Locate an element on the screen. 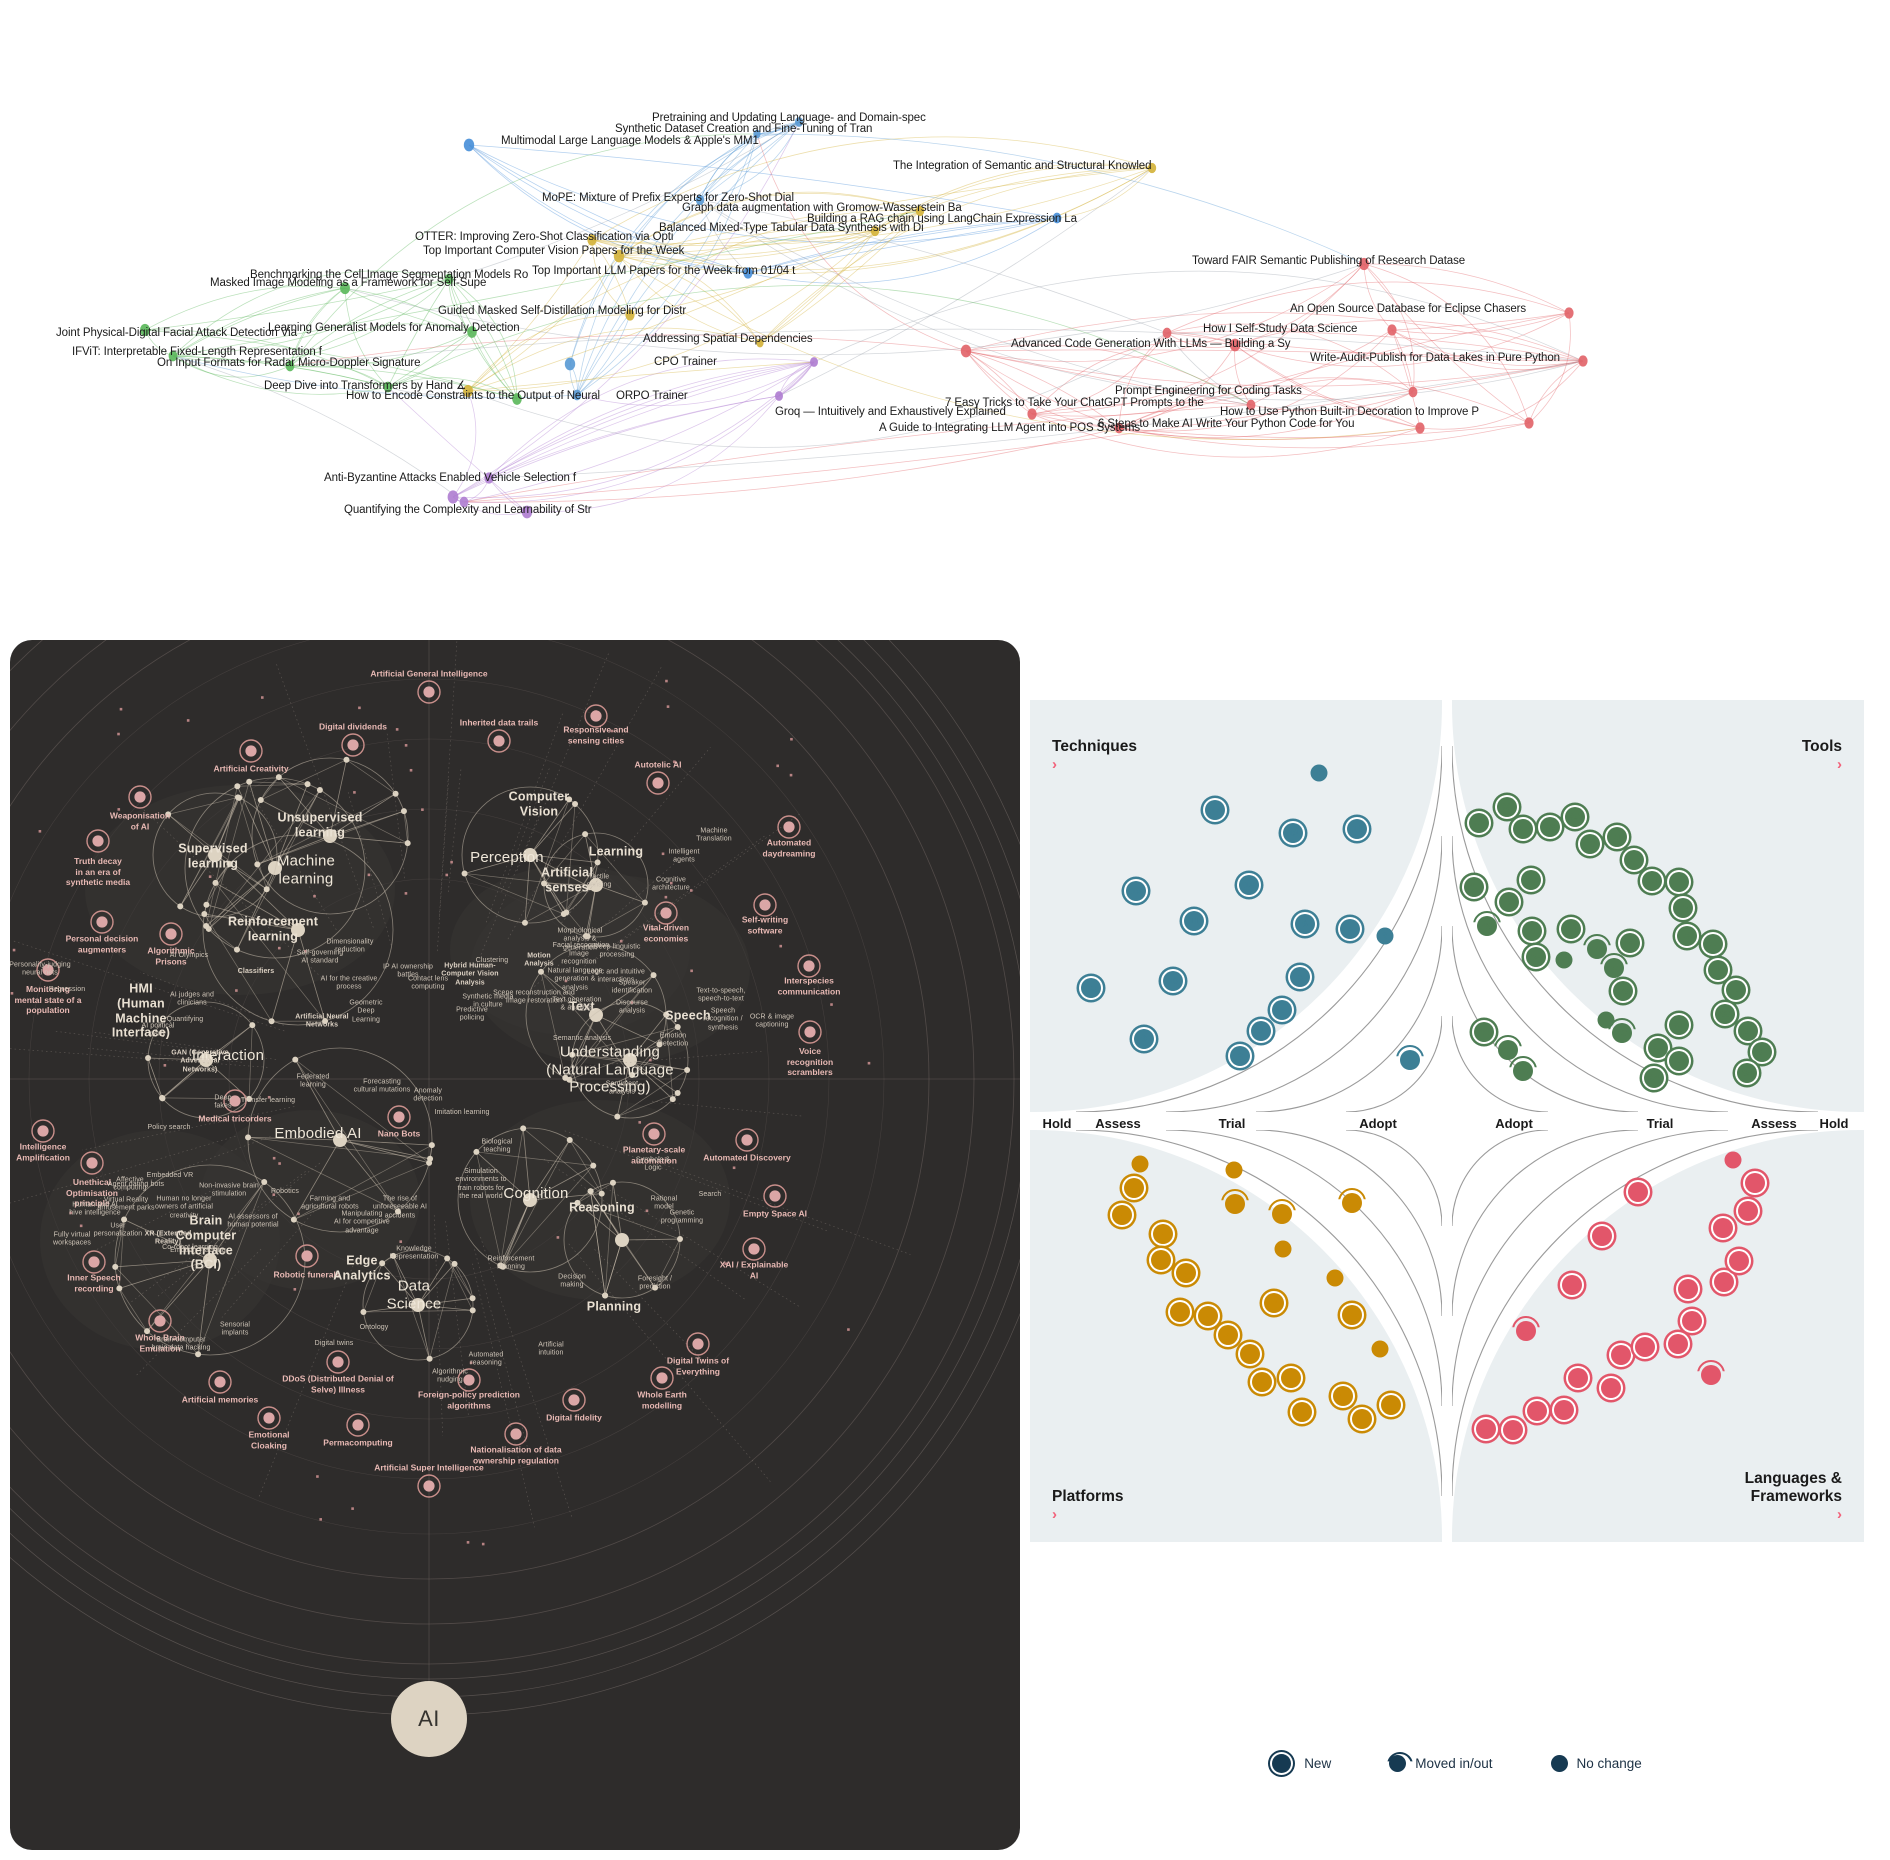 This screenshot has width=1890, height=1860. radar-blip: 43 is located at coordinates (1391, 1405).